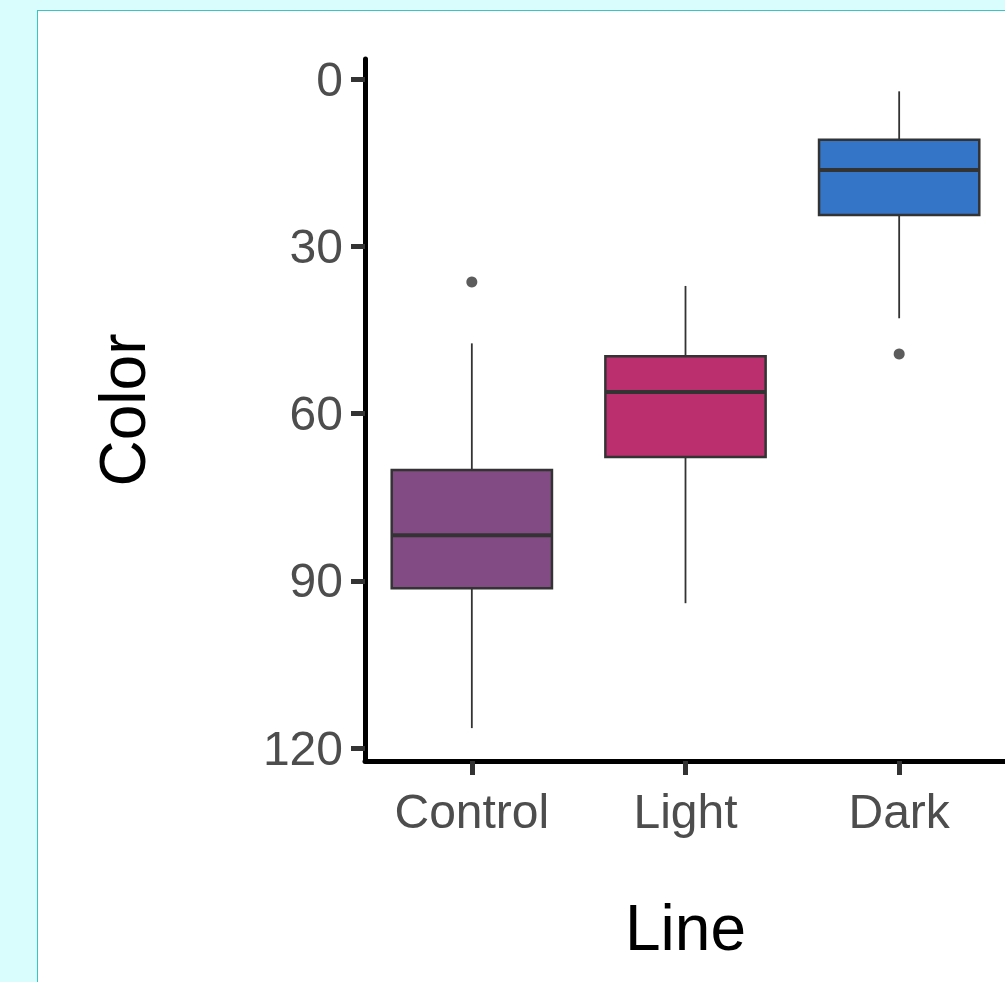 The image size is (1005, 982). I want to click on y-tick-label: 120, so click(302, 748).